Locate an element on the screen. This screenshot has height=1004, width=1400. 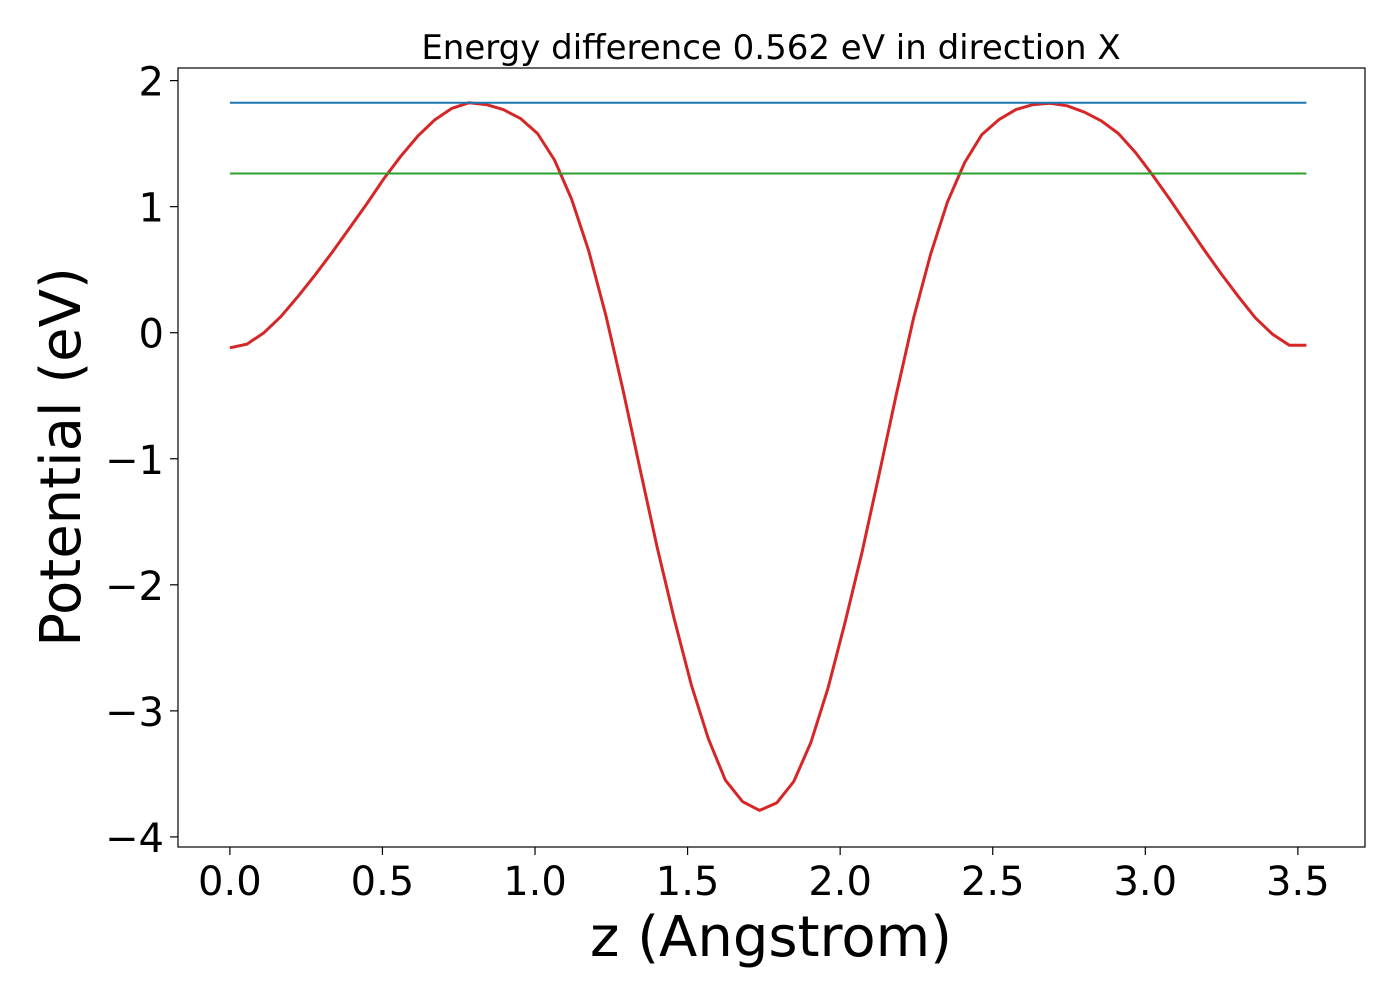
y-tick-label: −2 is located at coordinates (134, 587).